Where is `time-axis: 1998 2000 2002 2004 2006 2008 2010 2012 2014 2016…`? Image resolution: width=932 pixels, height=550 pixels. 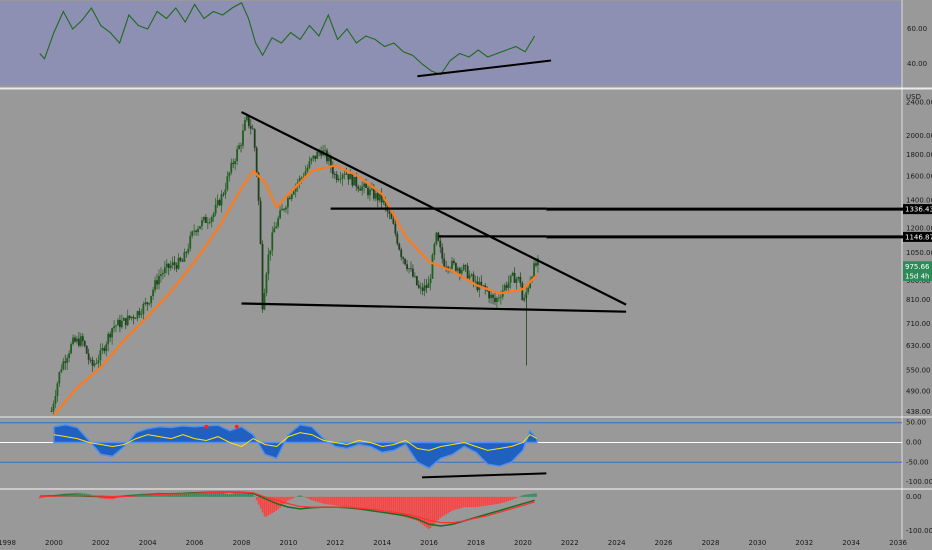
time-axis: 1998 2000 2002 2004 2006 2008 2010 2012 2014 2016… is located at coordinates (454, 543).